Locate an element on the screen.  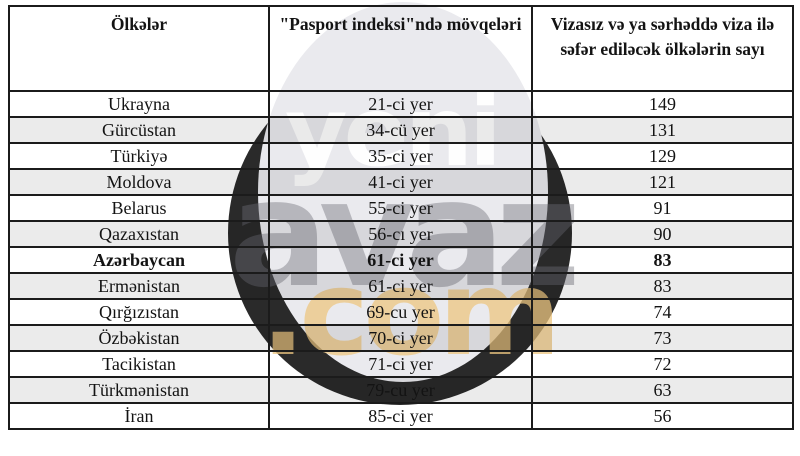
cell-country: İran is located at coordinates (139, 416).